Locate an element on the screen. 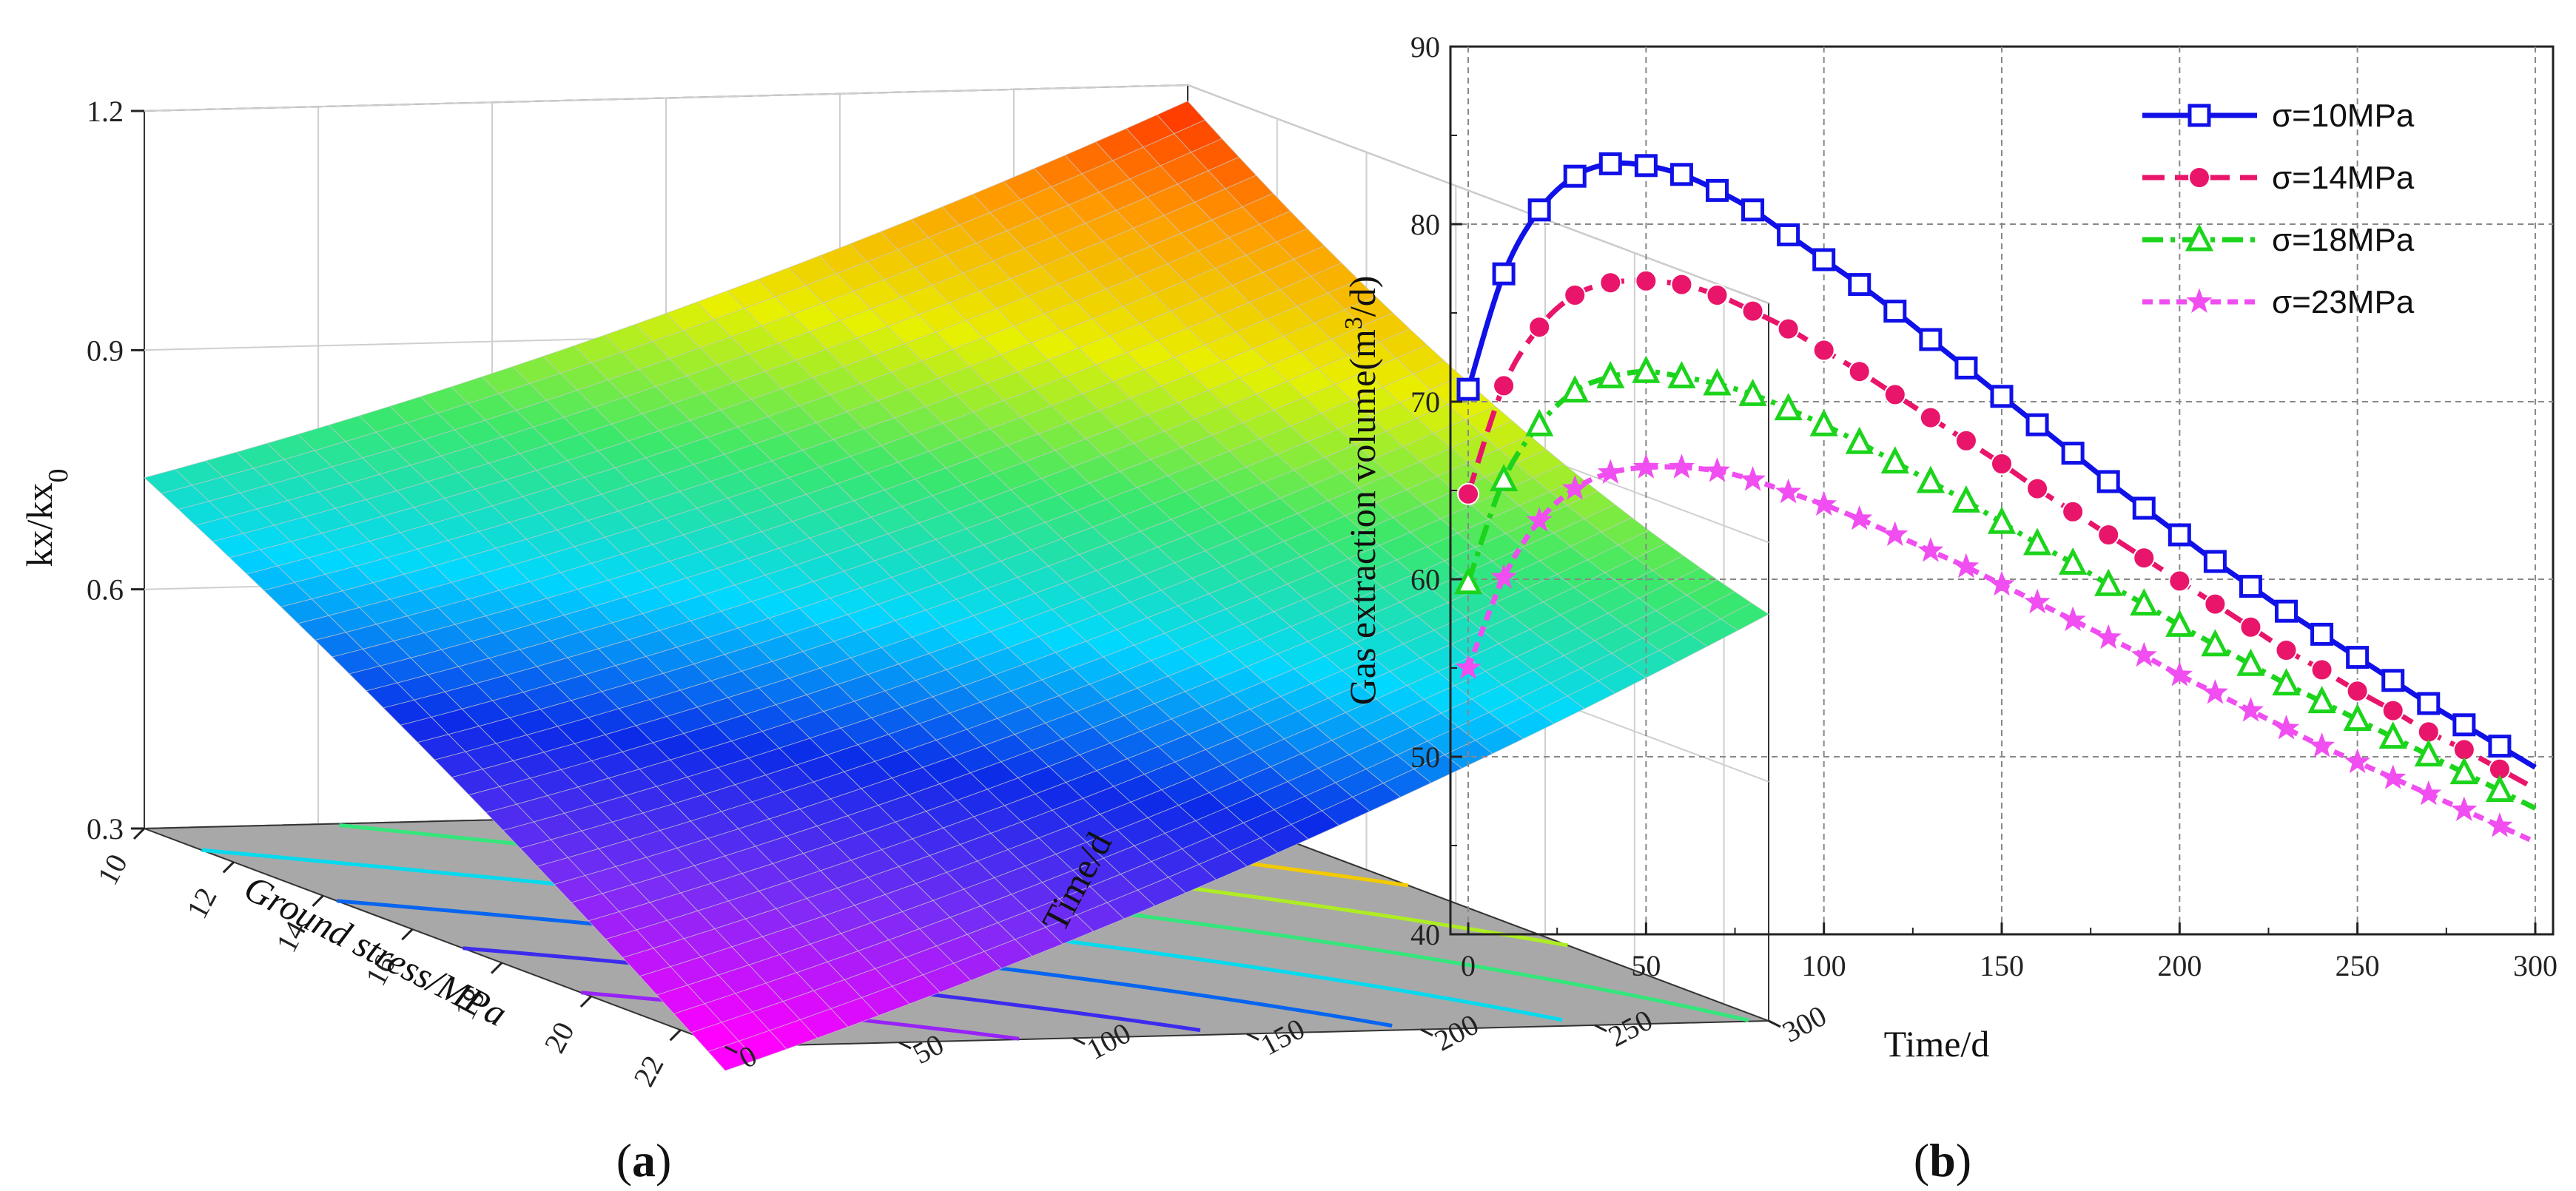 This screenshot has width=2576, height=1191. x-tick-label: 100 is located at coordinates (1824, 965).